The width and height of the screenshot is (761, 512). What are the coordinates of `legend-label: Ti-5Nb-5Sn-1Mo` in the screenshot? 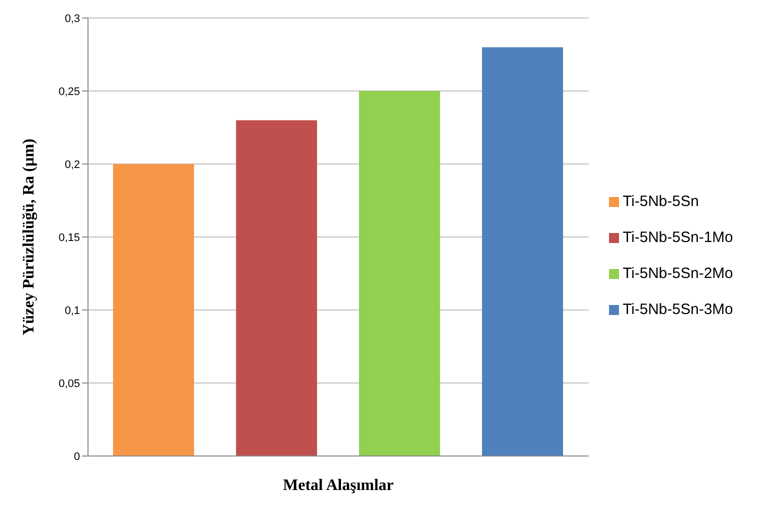 It's located at (677, 237).